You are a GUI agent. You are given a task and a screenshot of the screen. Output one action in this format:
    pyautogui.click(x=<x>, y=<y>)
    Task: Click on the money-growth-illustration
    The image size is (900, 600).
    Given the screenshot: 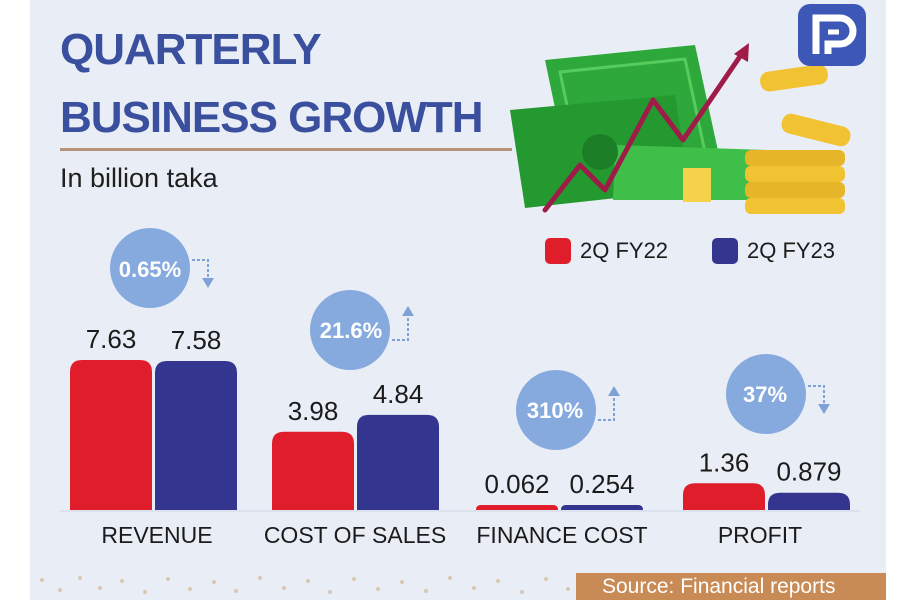 What is the action you would take?
    pyautogui.click(x=680, y=128)
    